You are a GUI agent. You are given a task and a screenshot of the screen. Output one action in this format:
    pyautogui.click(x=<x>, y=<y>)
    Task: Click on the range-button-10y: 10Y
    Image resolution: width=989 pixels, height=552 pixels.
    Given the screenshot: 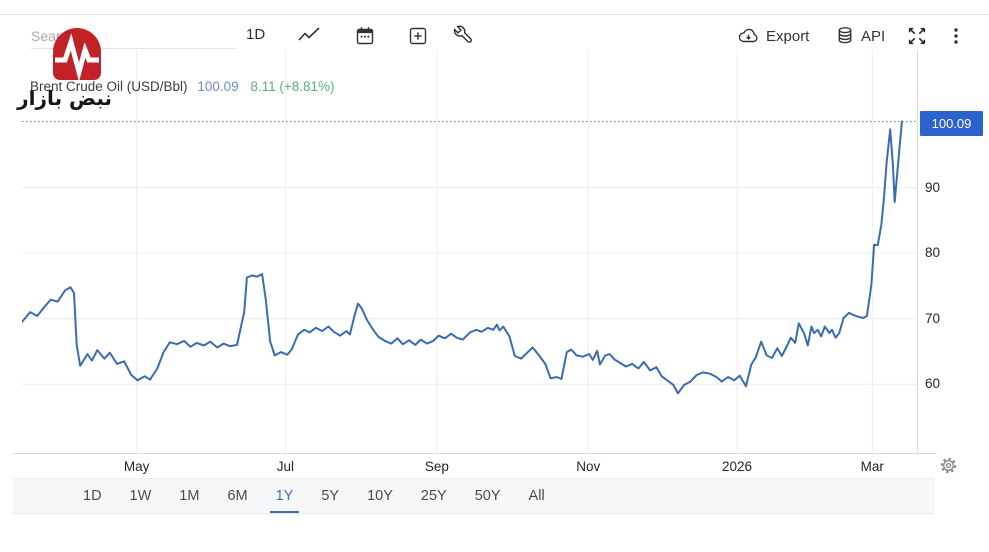 What is the action you would take?
    pyautogui.click(x=380, y=496)
    